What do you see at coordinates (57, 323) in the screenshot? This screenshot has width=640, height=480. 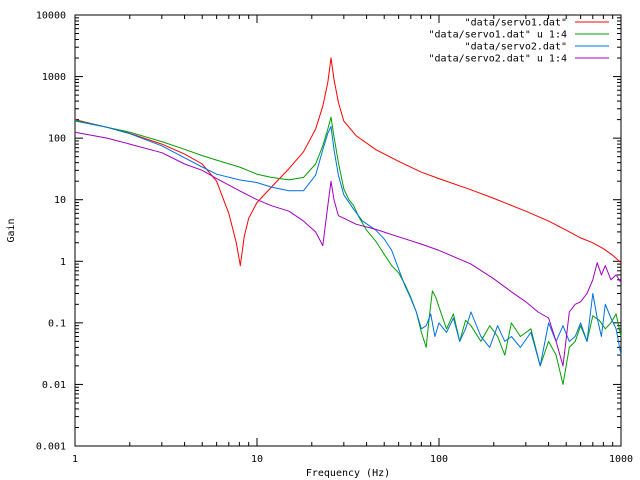 I see `y-tick-label: 0.1` at bounding box center [57, 323].